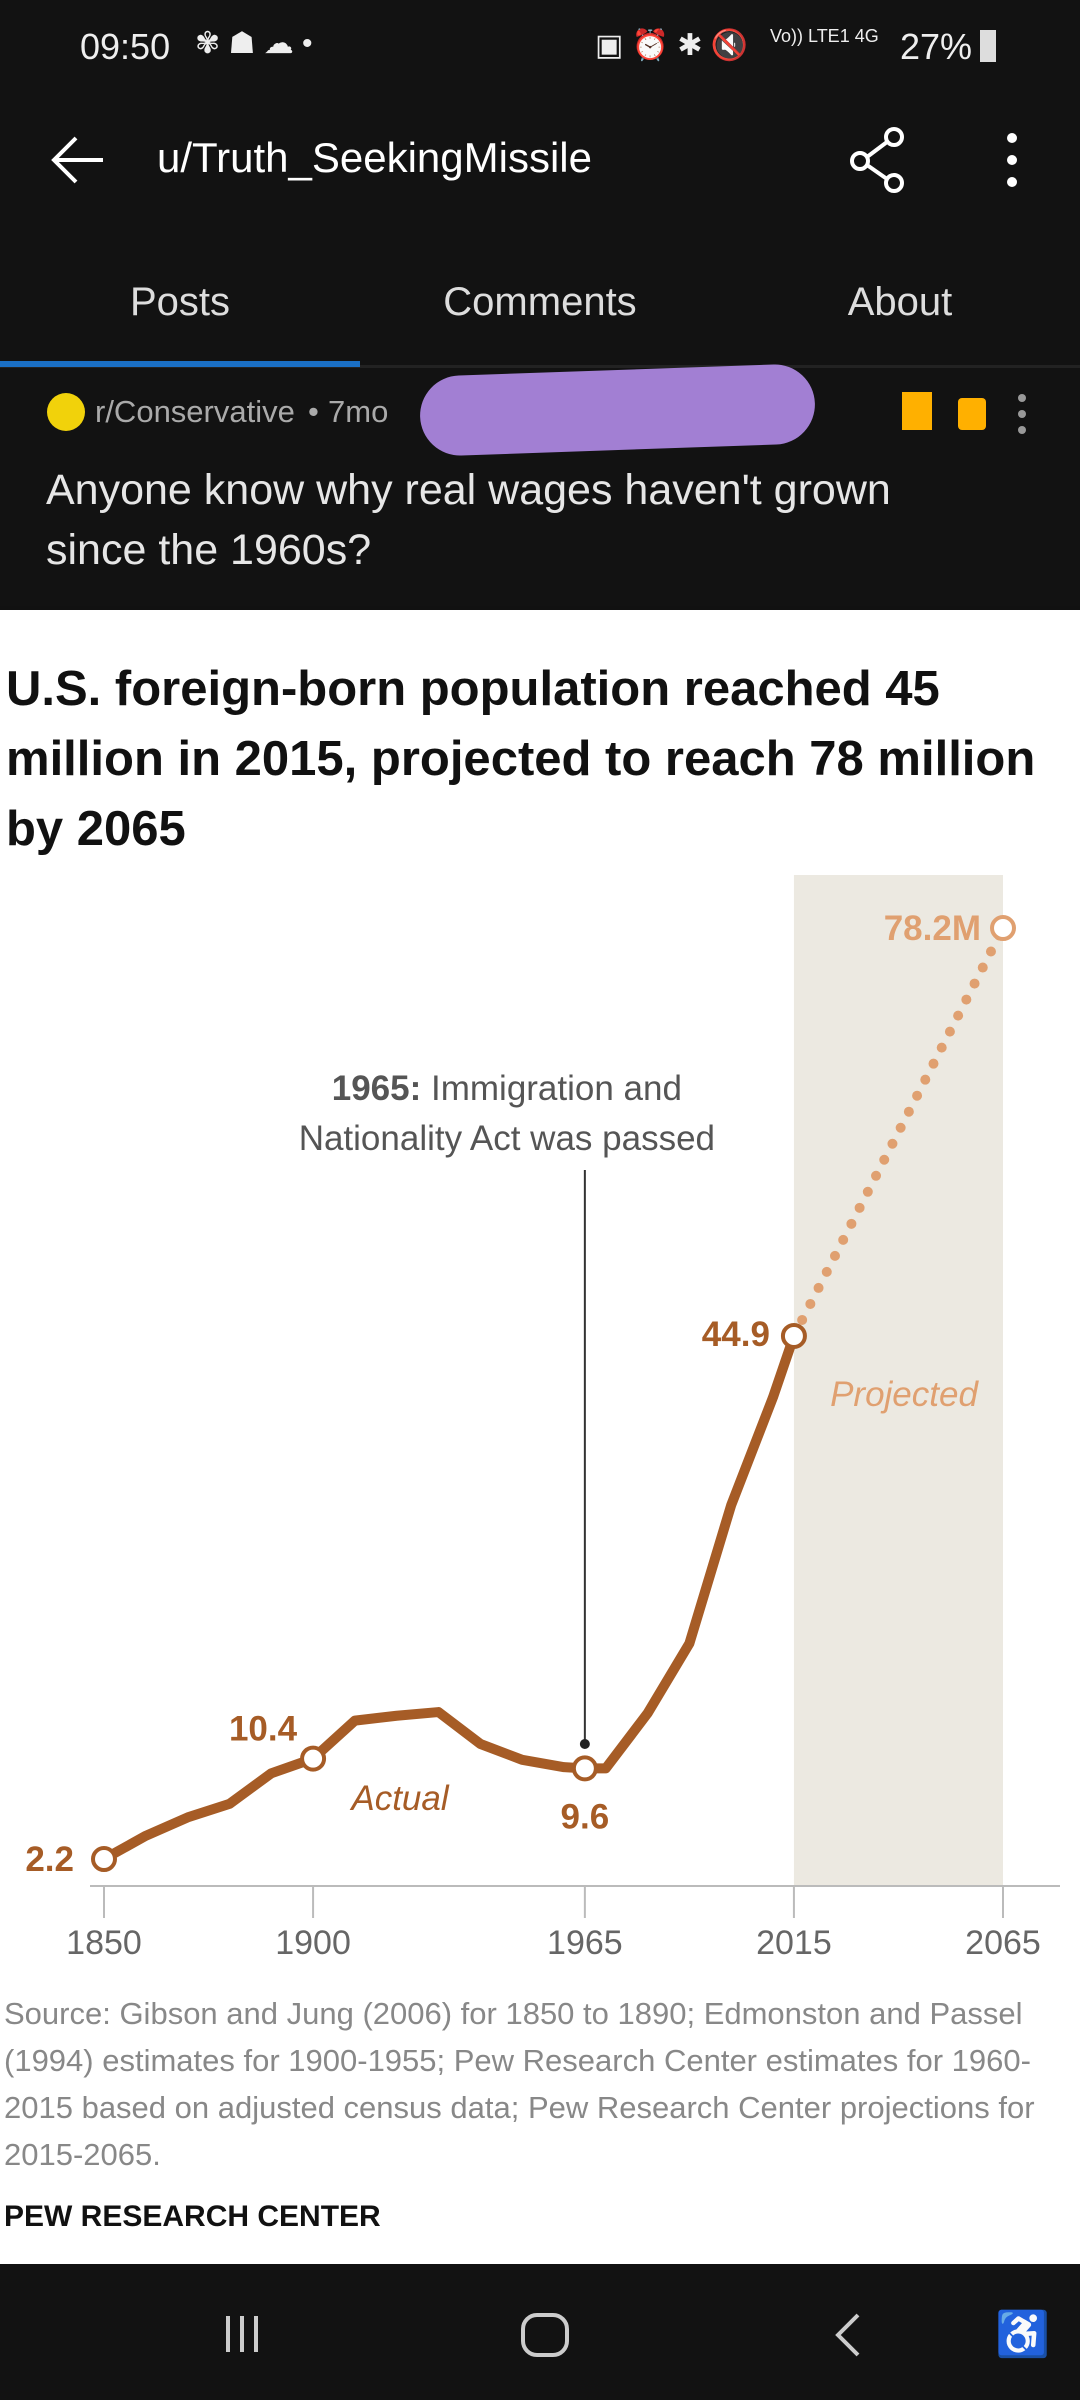 The image size is (1080, 2400). What do you see at coordinates (263, 1729) in the screenshot?
I see `data-label: 10.4` at bounding box center [263, 1729].